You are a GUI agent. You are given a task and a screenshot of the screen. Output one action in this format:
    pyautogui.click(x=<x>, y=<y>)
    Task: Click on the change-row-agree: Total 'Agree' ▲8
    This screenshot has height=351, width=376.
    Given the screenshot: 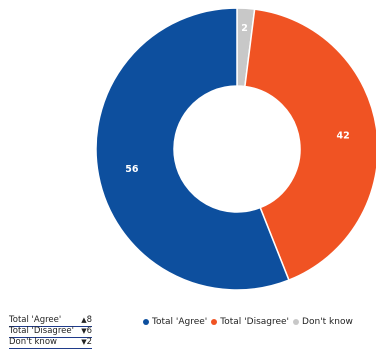 What is the action you would take?
    pyautogui.click(x=50, y=321)
    